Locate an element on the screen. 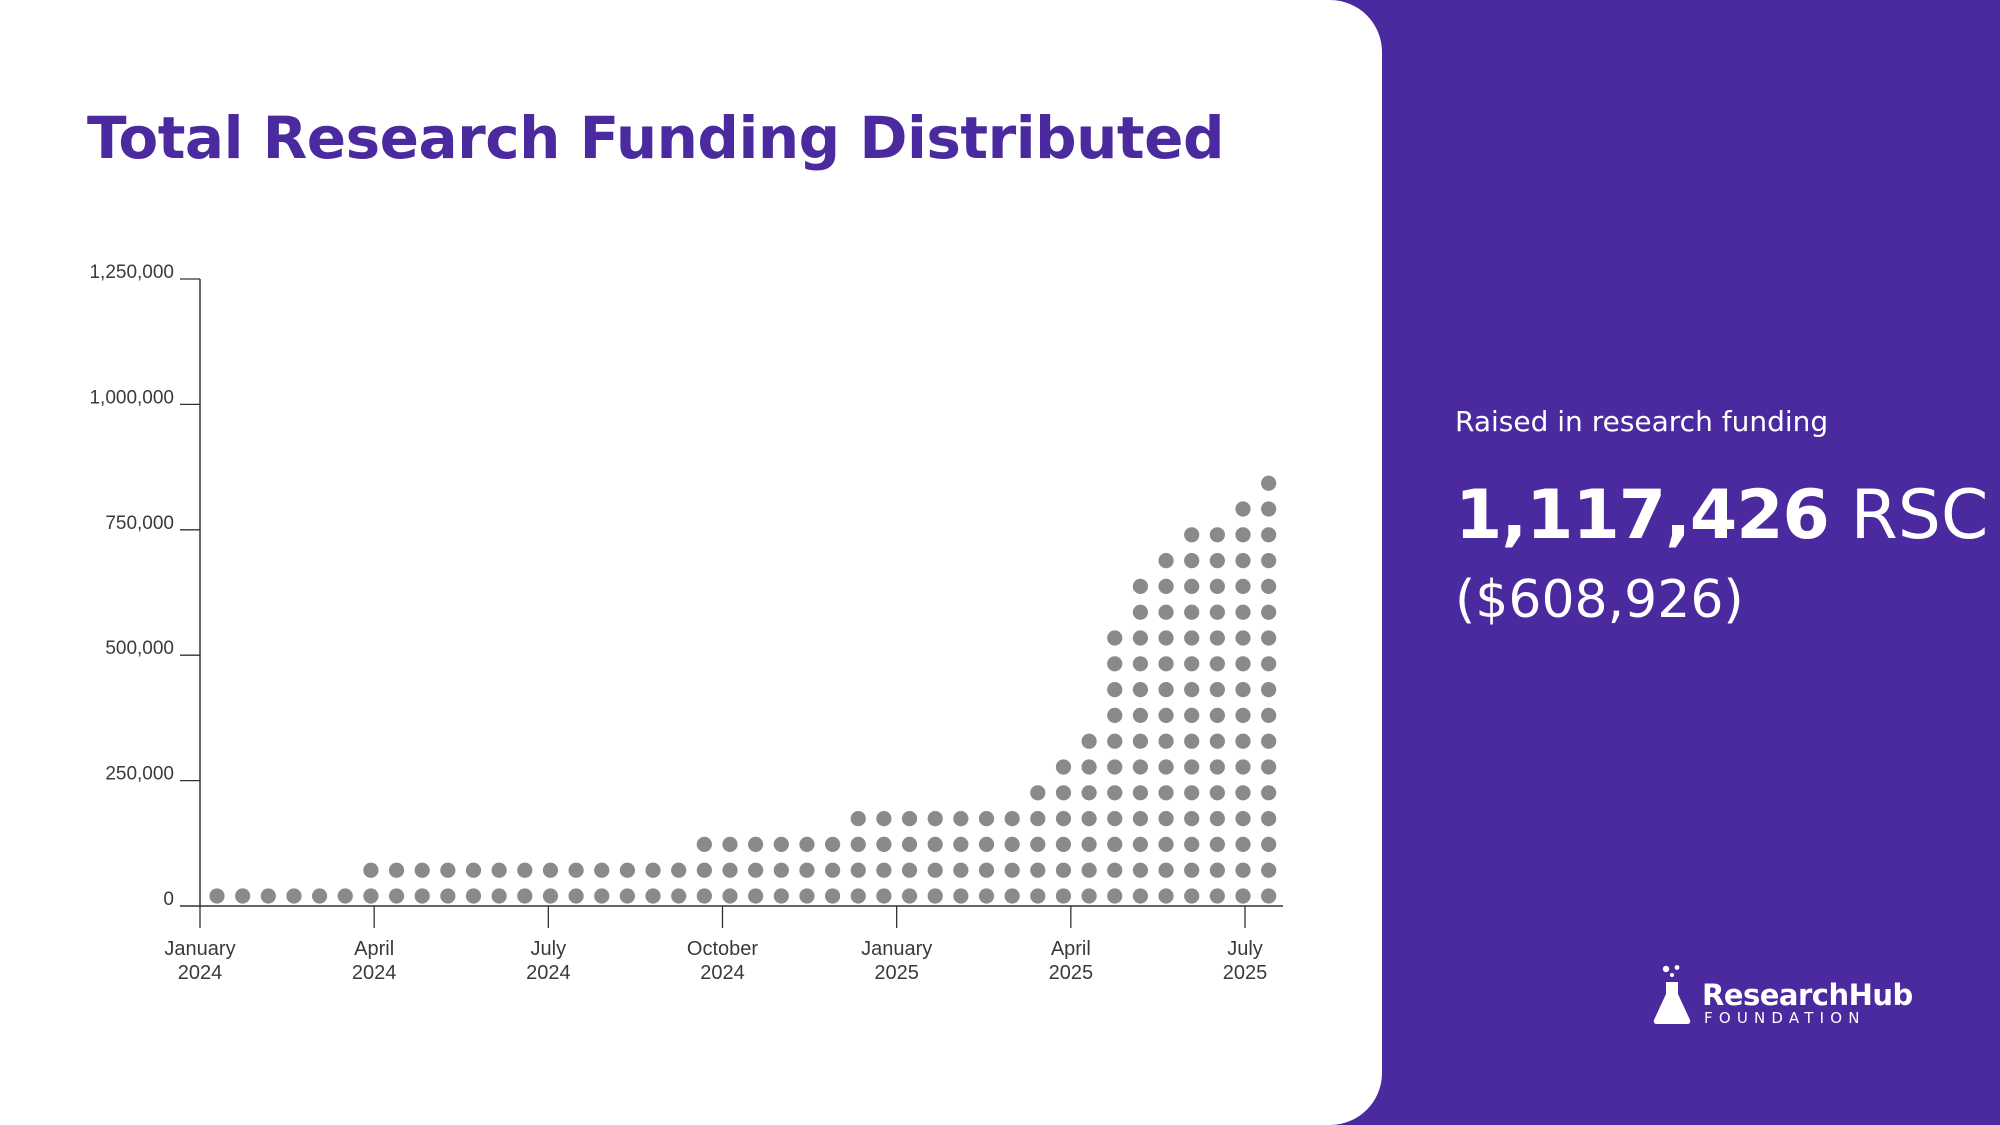 This screenshot has width=2000, height=1125. y-tick-label: 1,000,000 is located at coordinates (131, 397).